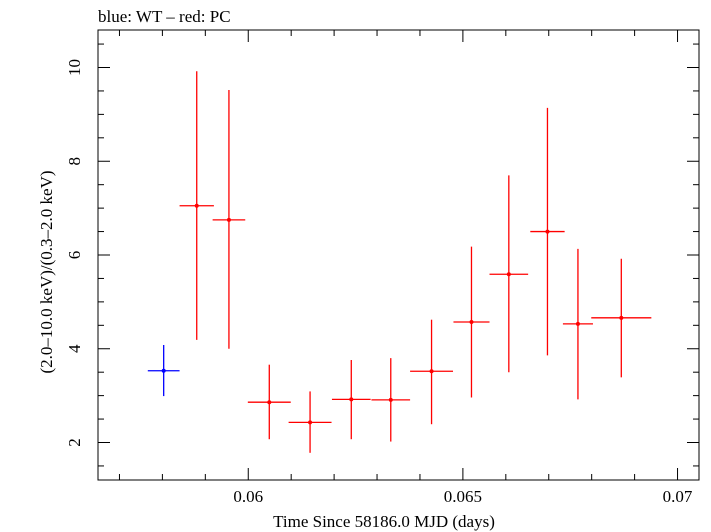  I want to click on x-tick-label: 0.07, so click(678, 496).